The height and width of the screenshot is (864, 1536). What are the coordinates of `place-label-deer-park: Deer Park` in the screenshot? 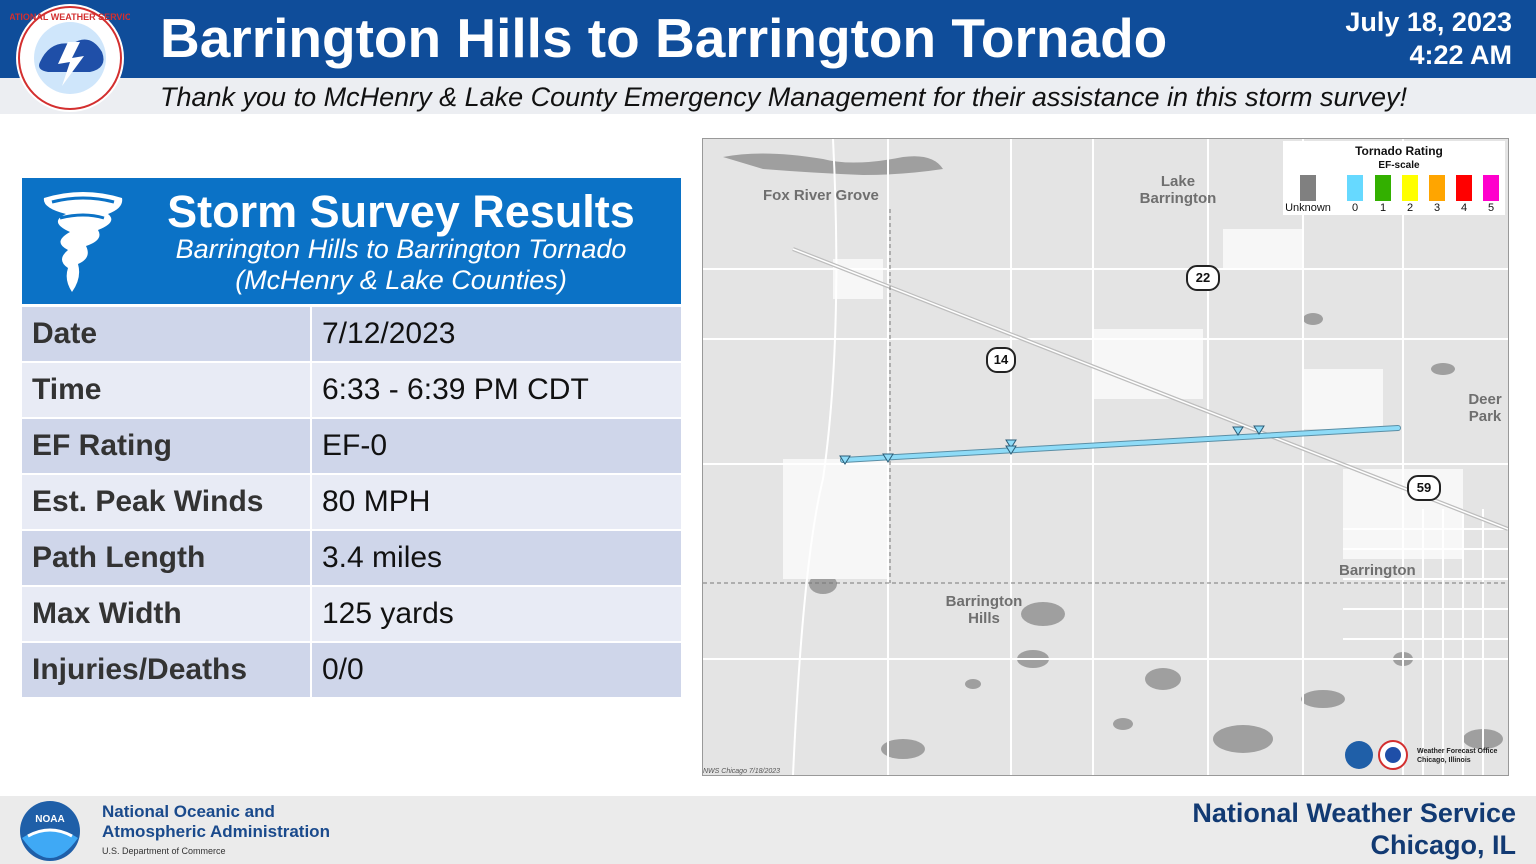 It's located at (1485, 408).